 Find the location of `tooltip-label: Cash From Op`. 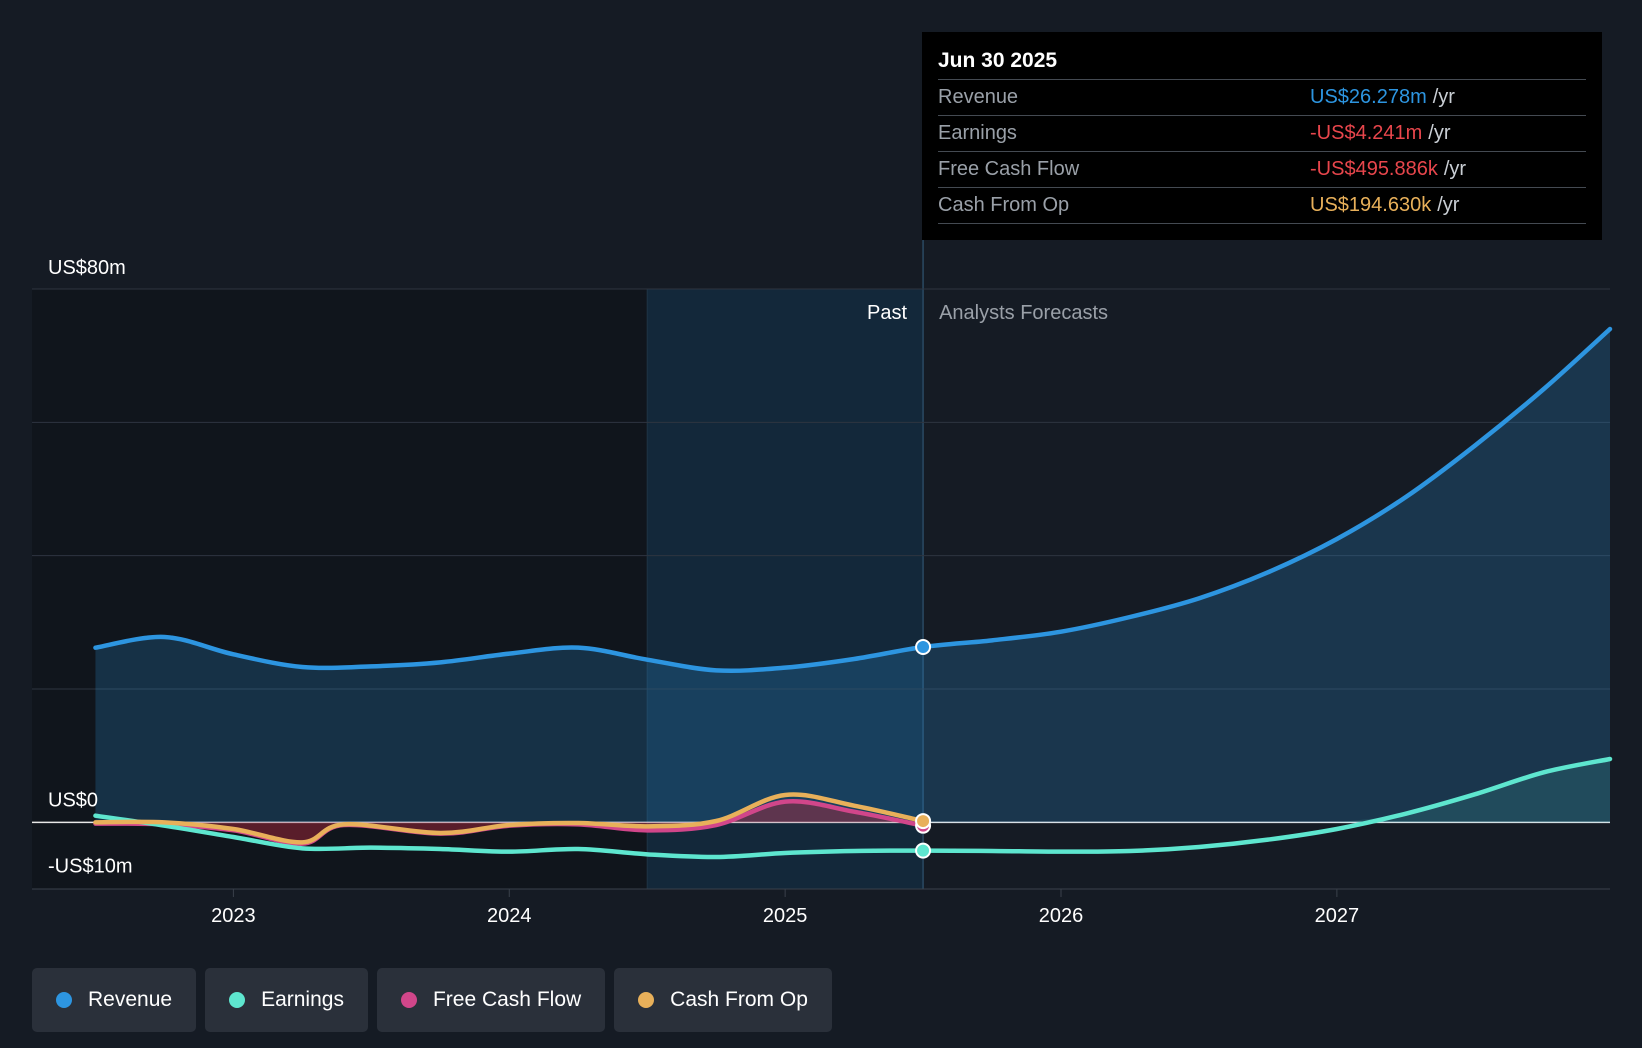

tooltip-label: Cash From Op is located at coordinates (1004, 205).